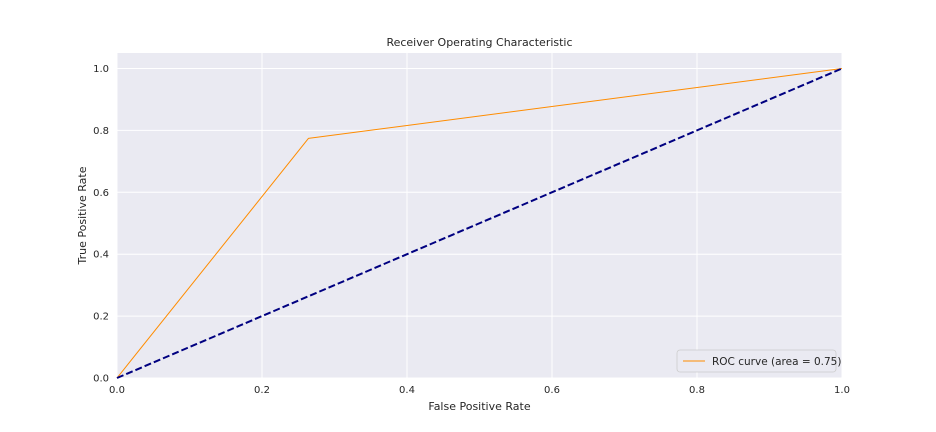 This screenshot has height=432, width=936. Describe the element at coordinates (842, 390) in the screenshot. I see `x-tick-label: 1.0` at that location.